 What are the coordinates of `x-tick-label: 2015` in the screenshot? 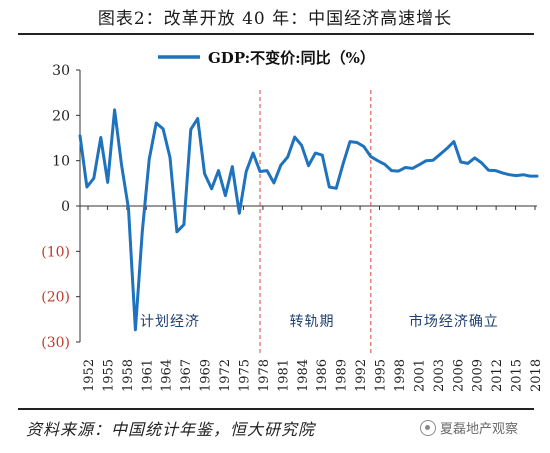 It's located at (517, 375).